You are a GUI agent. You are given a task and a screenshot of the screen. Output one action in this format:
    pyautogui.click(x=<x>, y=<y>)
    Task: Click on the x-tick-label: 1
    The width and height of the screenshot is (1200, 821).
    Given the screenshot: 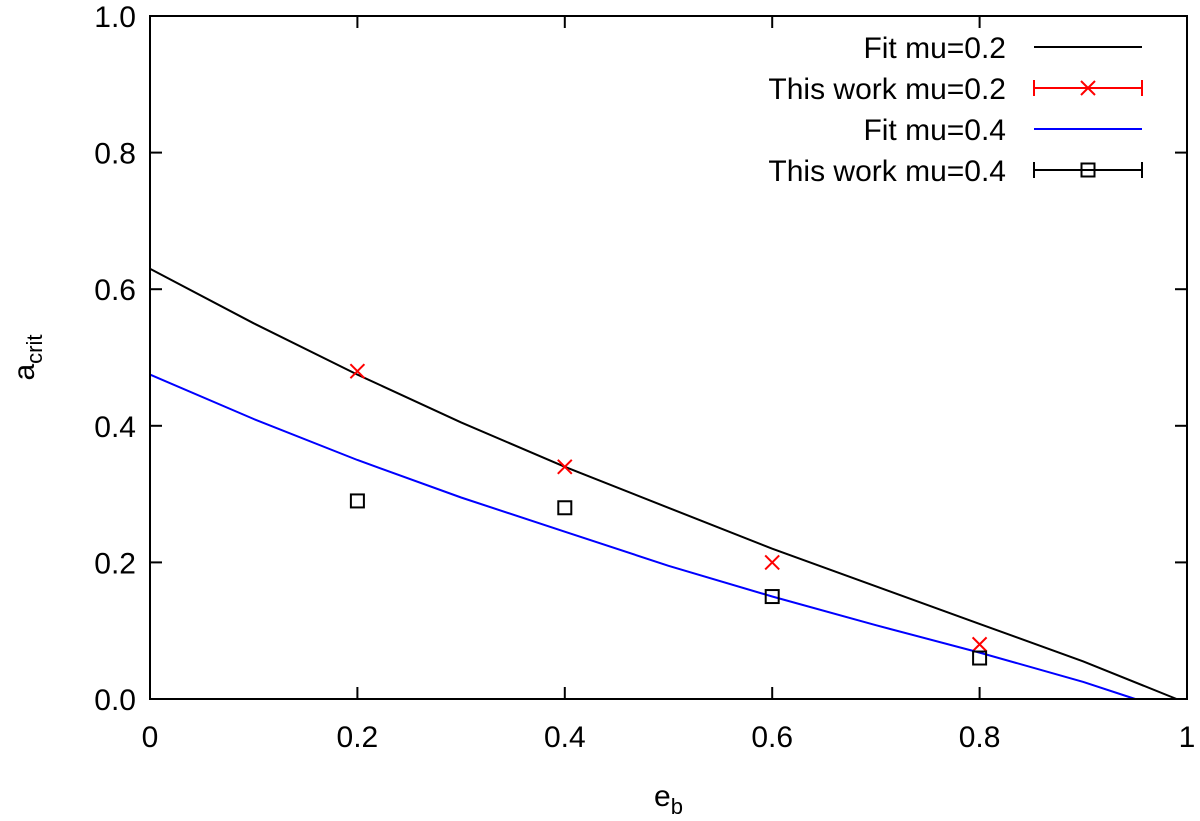 What is the action you would take?
    pyautogui.click(x=1187, y=737)
    